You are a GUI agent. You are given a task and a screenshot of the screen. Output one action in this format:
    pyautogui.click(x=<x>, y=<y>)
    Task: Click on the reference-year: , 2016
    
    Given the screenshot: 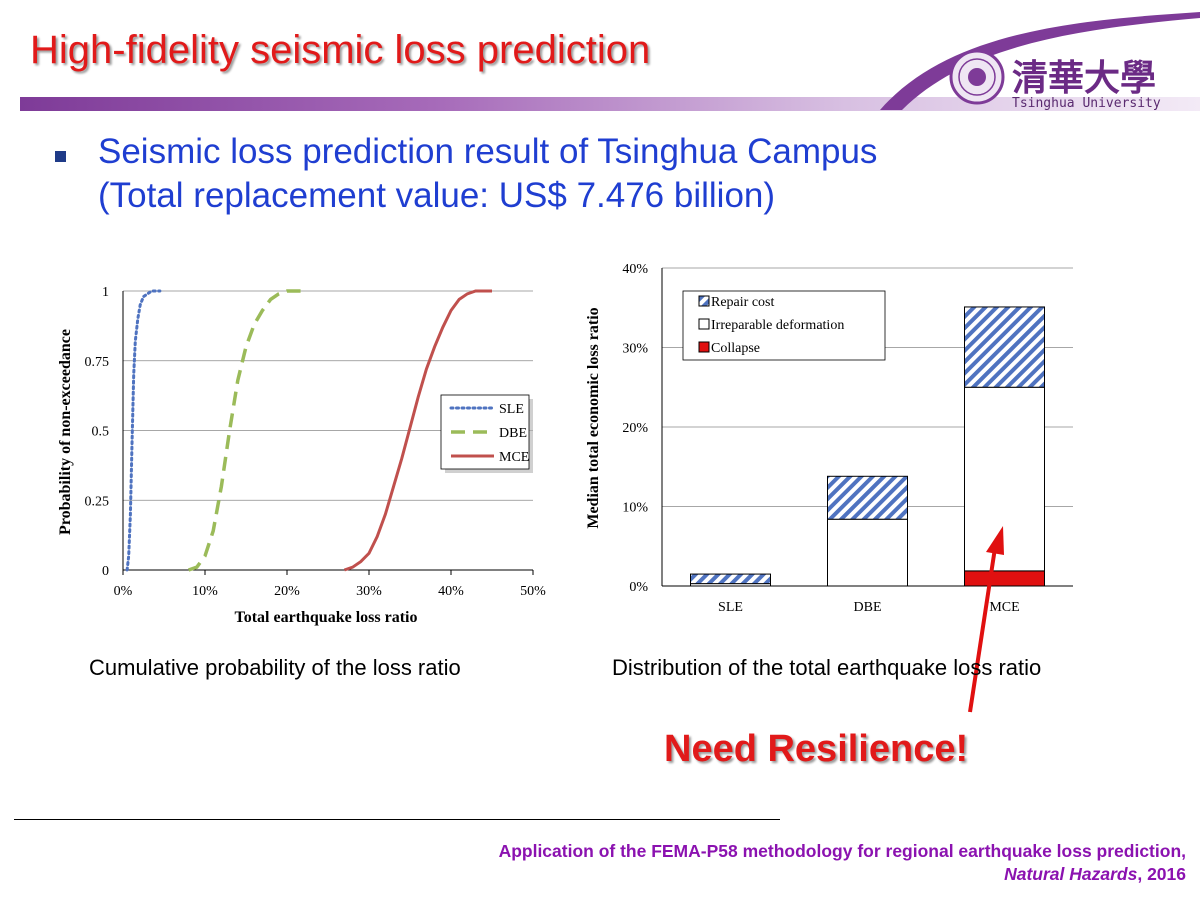 What is the action you would take?
    pyautogui.click(x=1161, y=874)
    